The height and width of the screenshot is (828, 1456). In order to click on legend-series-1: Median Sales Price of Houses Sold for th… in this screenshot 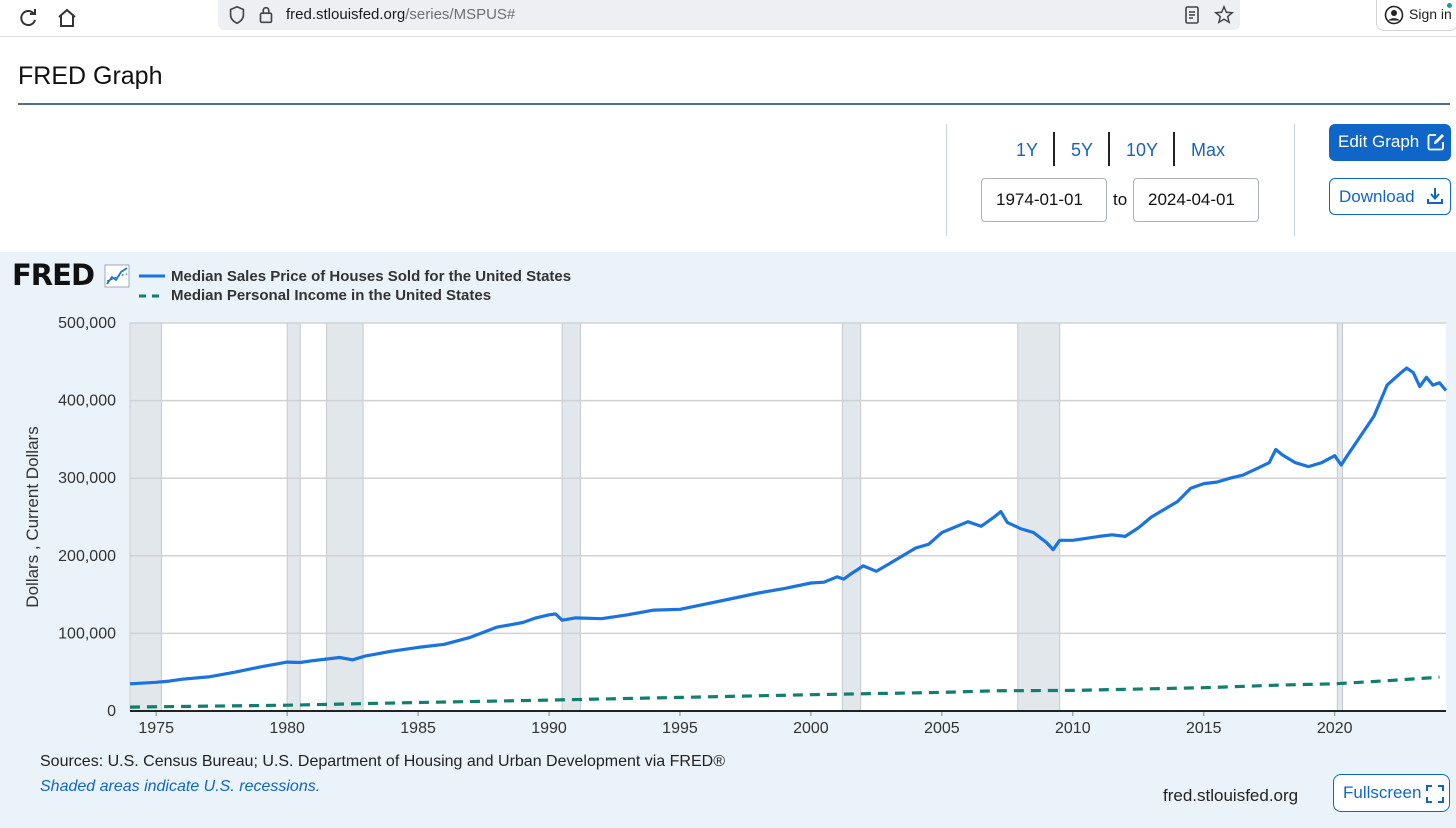, I will do `click(371, 276)`.